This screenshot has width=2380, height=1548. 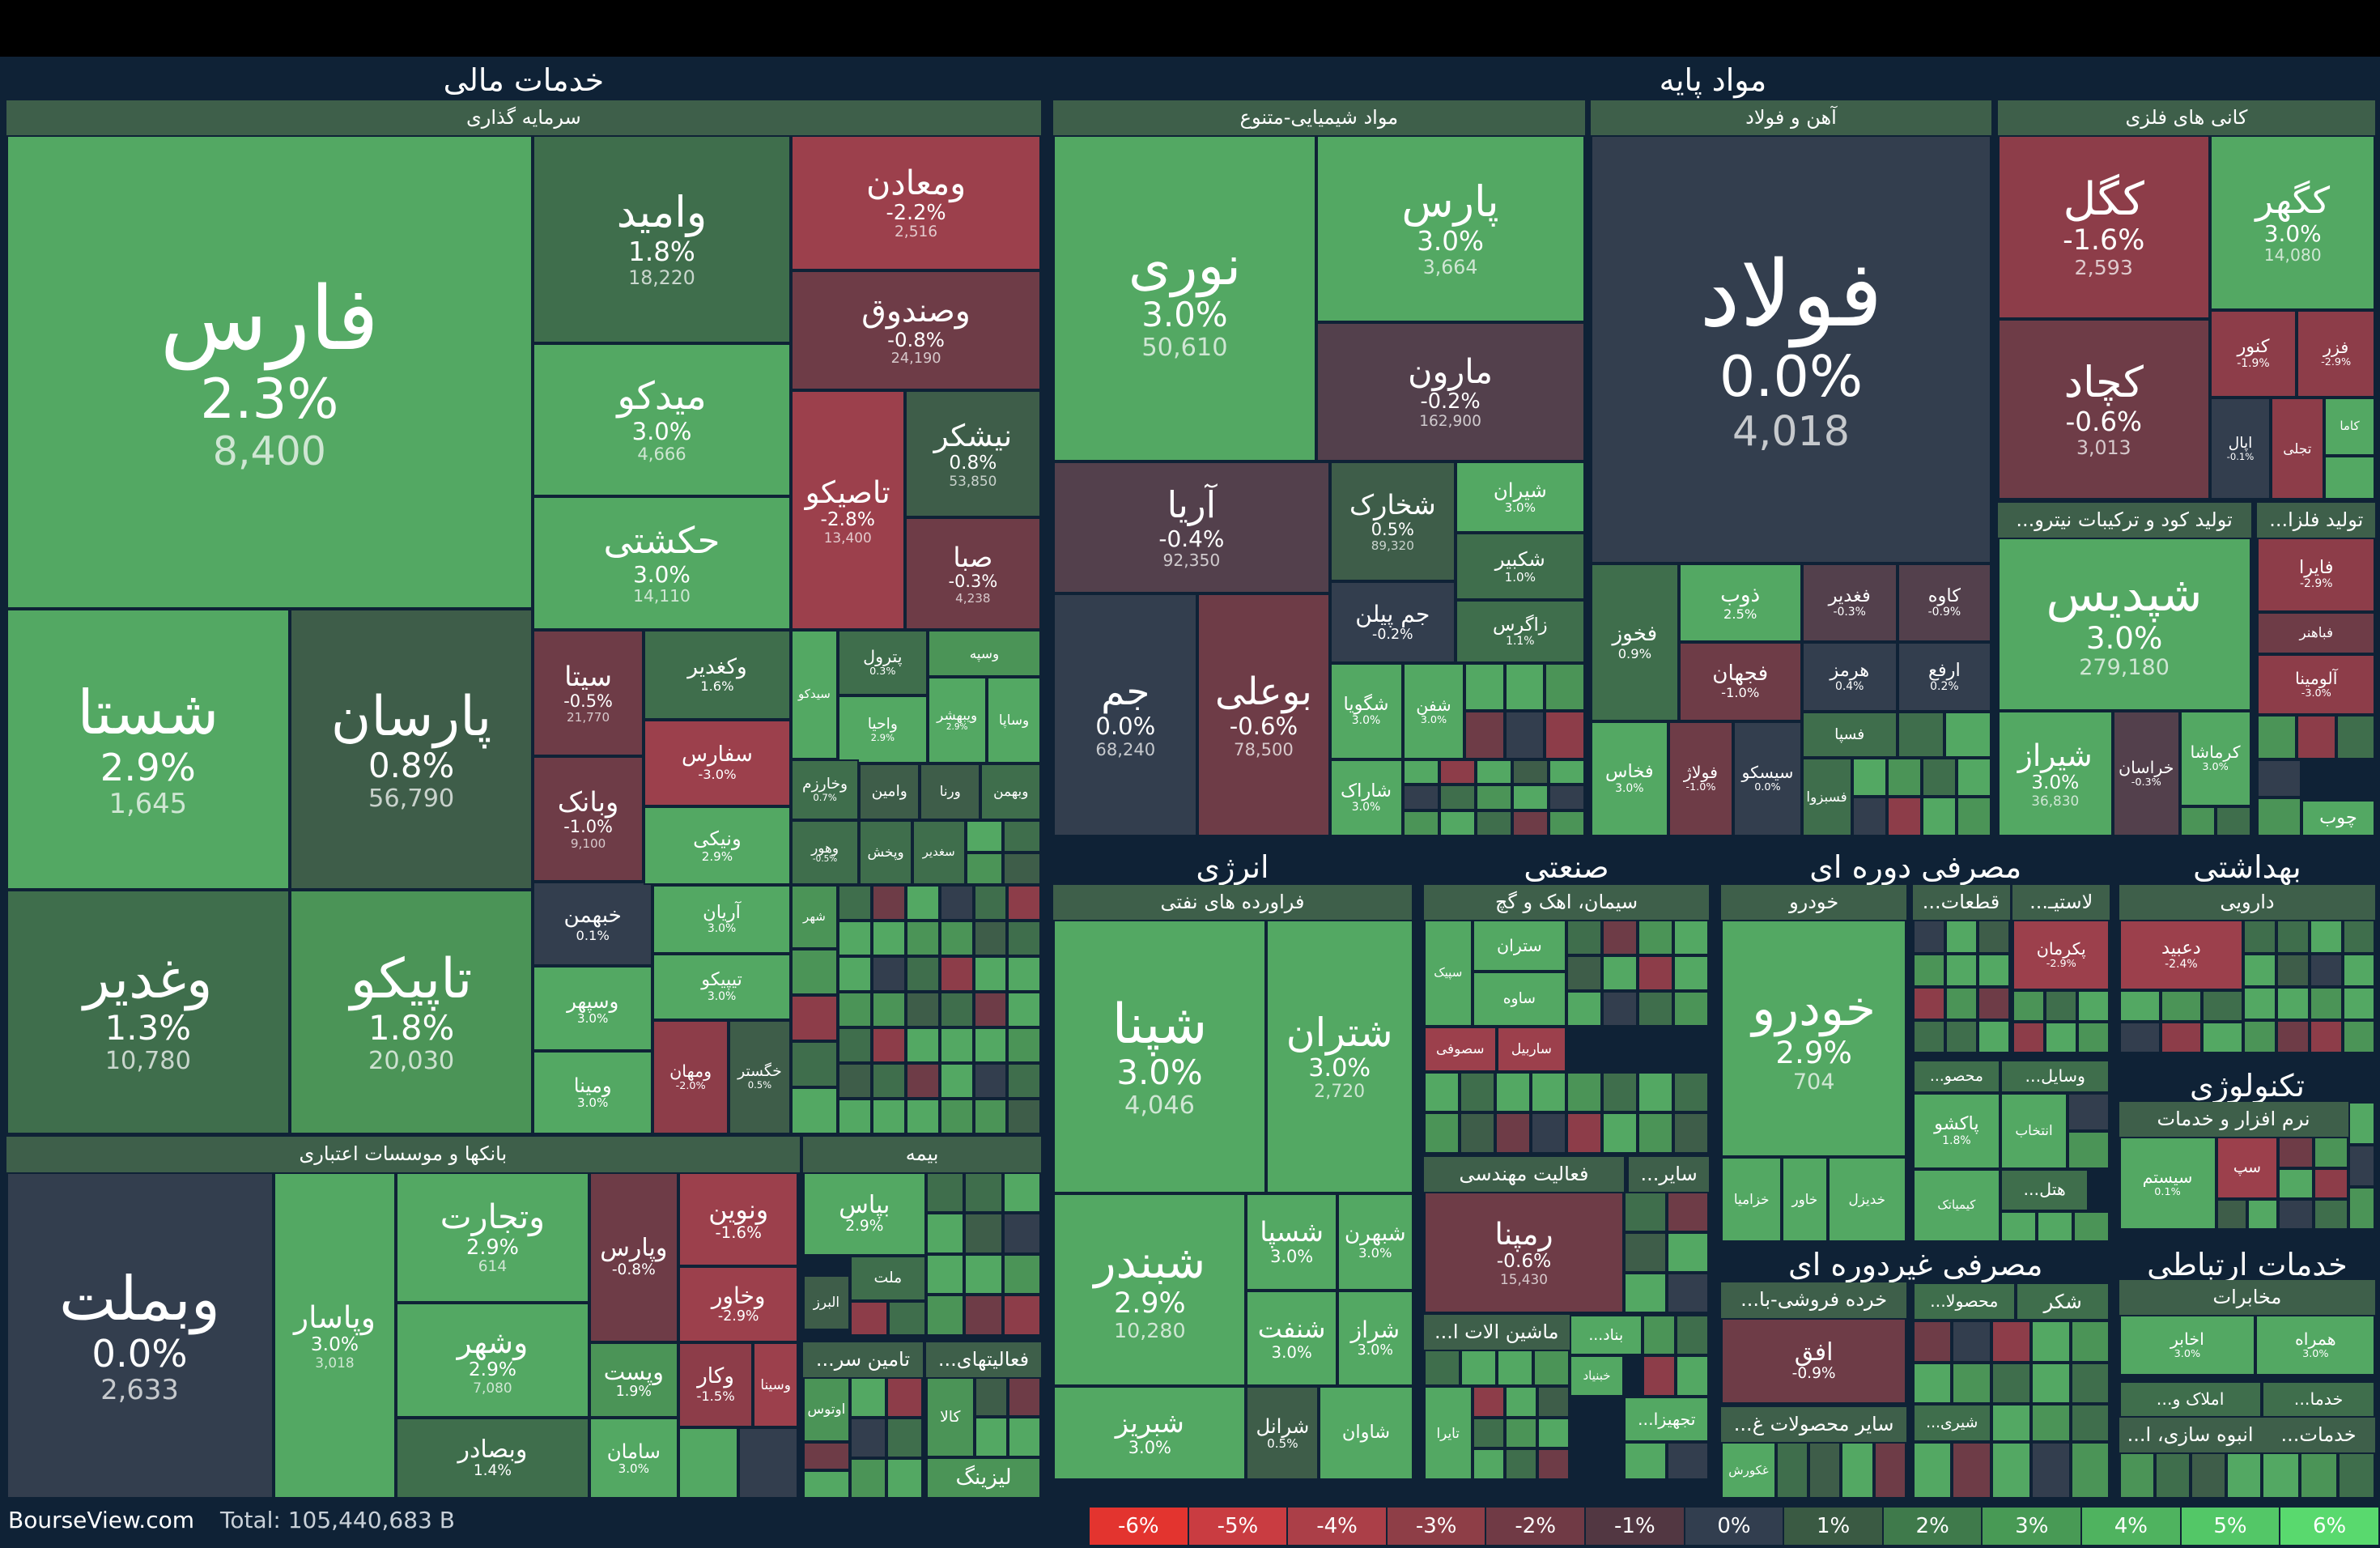 What do you see at coordinates (2061, 903) in the screenshot?
I see `industry-title-plastic: ...لاستیـ` at bounding box center [2061, 903].